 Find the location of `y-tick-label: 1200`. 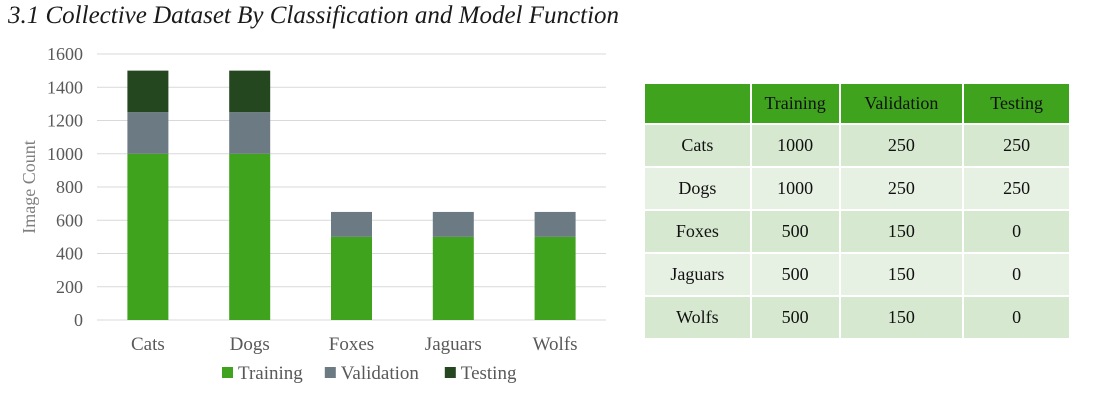

y-tick-label: 1200 is located at coordinates (65, 121).